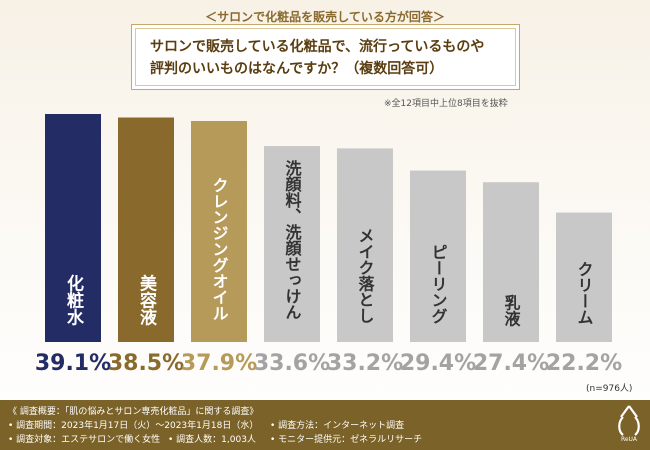 This screenshot has height=450, width=650. Describe the element at coordinates (146, 299) in the screenshot. I see `category-label-2: 美容液` at that location.